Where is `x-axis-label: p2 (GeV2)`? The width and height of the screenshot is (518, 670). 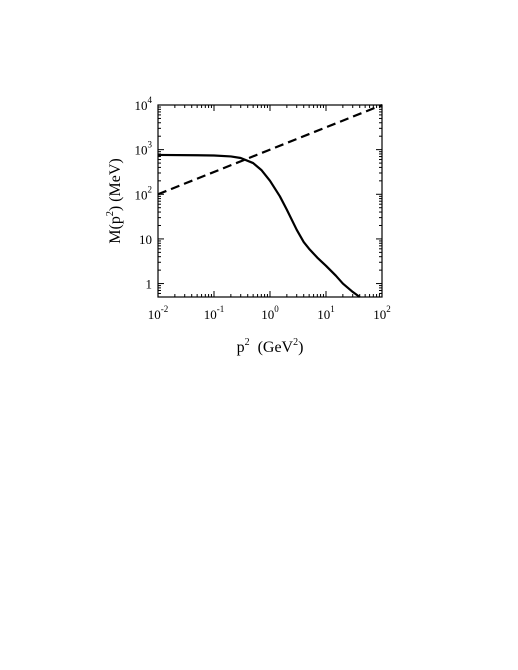
x-axis-label: p2 (GeV2) is located at coordinates (270, 346).